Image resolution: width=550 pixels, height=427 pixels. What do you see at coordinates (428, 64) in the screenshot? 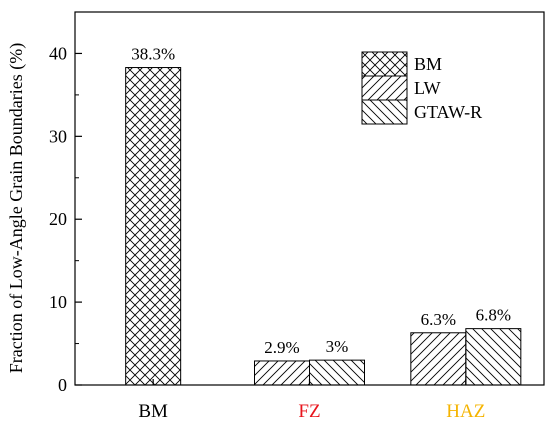
I see `legend-label: BM` at bounding box center [428, 64].